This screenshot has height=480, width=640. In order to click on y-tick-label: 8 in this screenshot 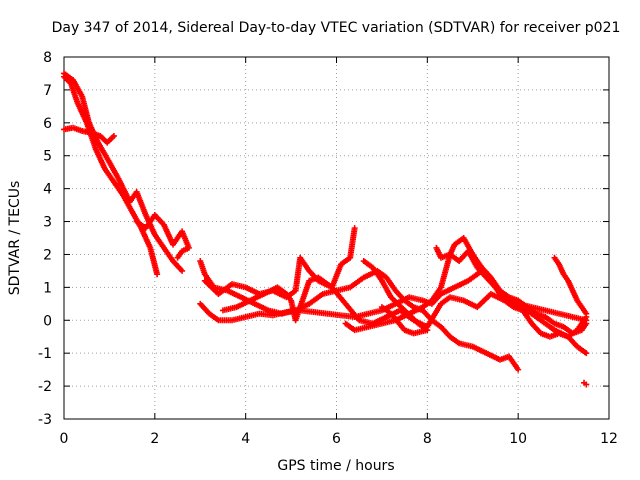, I will do `click(47, 58)`.